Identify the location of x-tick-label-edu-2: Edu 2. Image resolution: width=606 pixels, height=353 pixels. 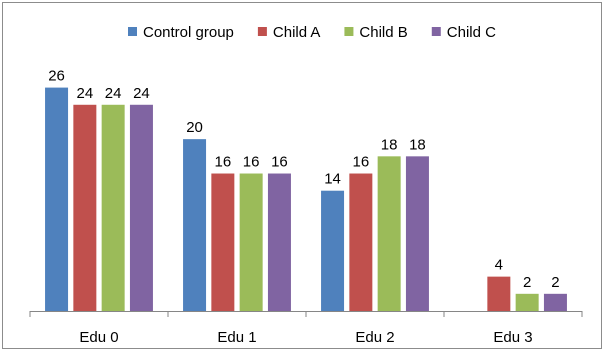
(374, 337).